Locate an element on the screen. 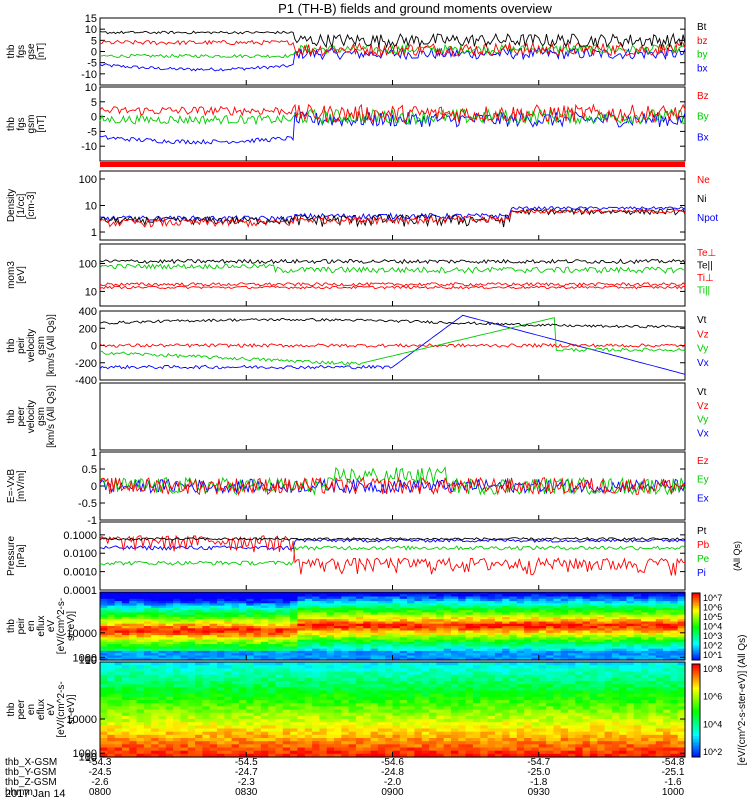 This screenshot has width=750, height=800. series-Pb is located at coordinates (392, 555).